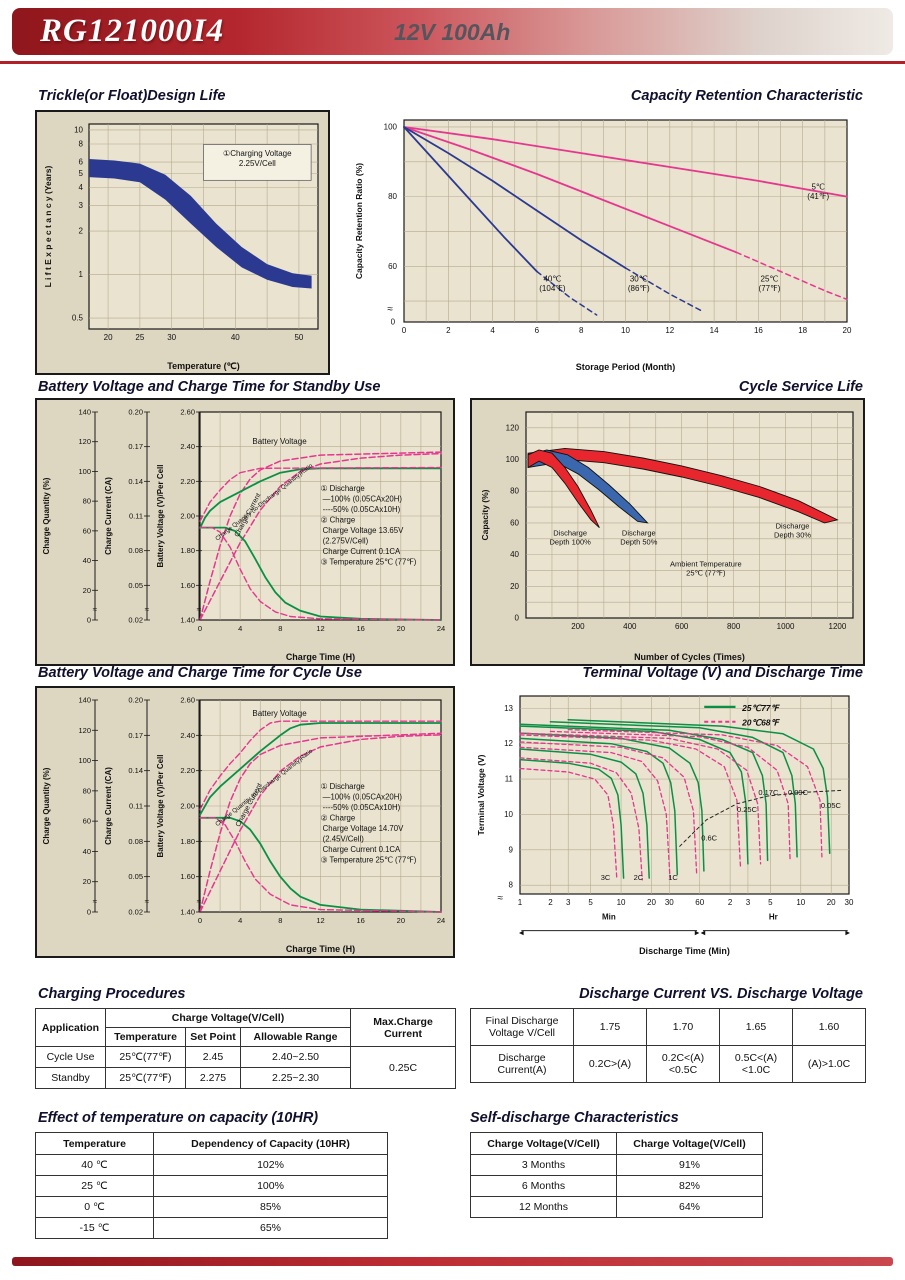 This screenshot has width=905, height=1280. I want to click on section-title-discharge-current: Discharge Current VS. Discharge Voltage, so click(721, 994).